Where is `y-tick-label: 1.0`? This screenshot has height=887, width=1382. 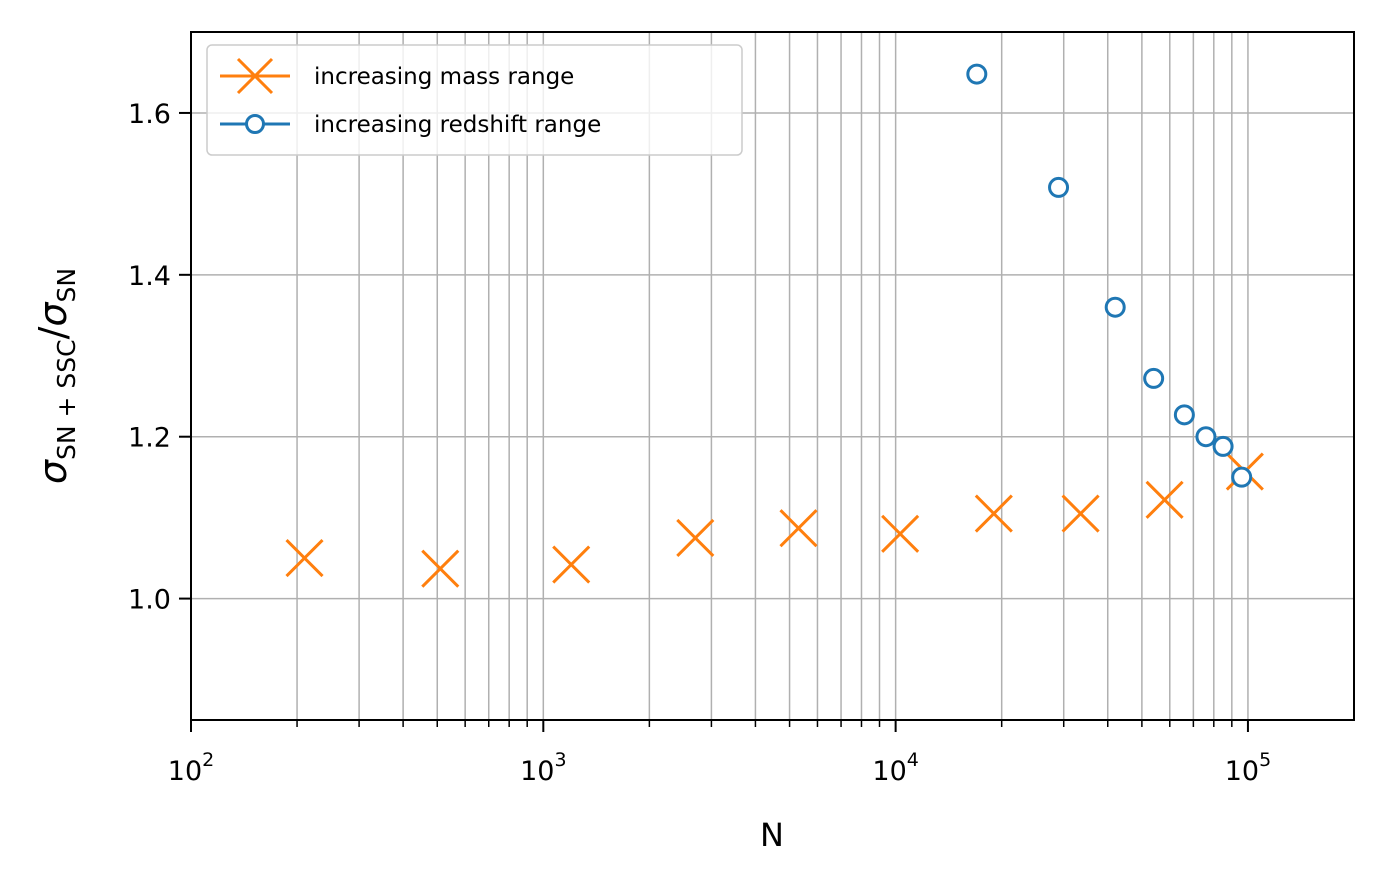 y-tick-label: 1.0 is located at coordinates (149, 600).